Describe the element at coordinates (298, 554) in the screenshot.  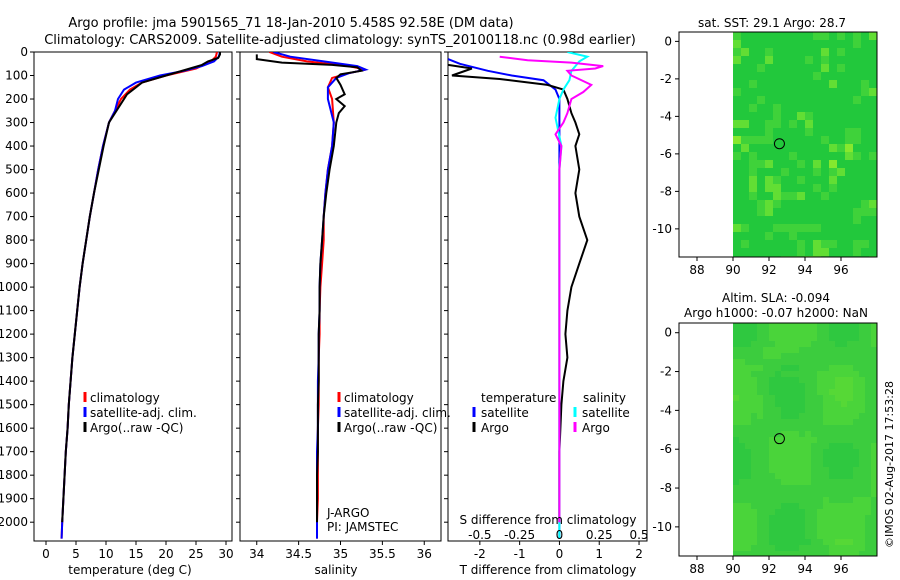
I see `salinity-xtick-label: 34.5` at that location.